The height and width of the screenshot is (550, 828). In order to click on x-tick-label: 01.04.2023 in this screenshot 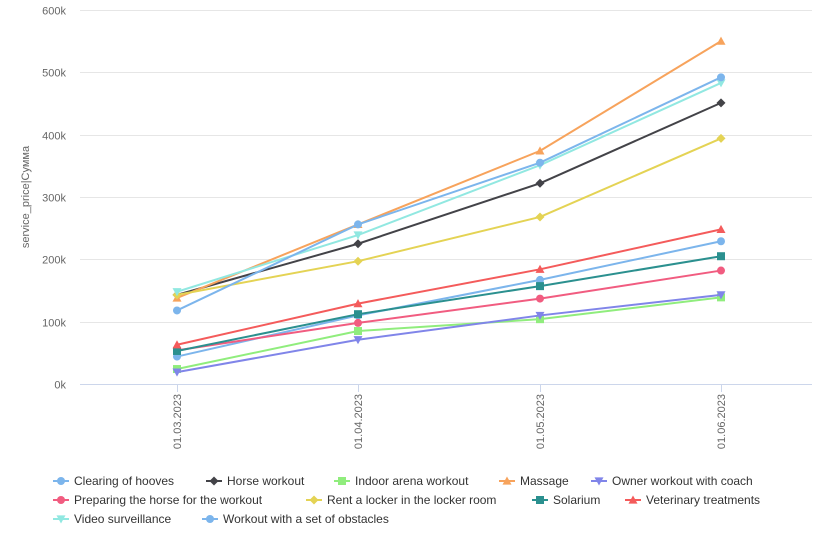, I will do `click(359, 421)`.